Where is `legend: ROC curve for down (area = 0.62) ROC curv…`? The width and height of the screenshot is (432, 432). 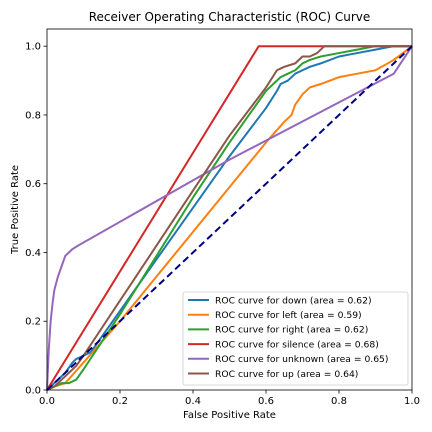
legend: ROC curve for down (area = 0.62) ROC curv… is located at coordinates (295, 338).